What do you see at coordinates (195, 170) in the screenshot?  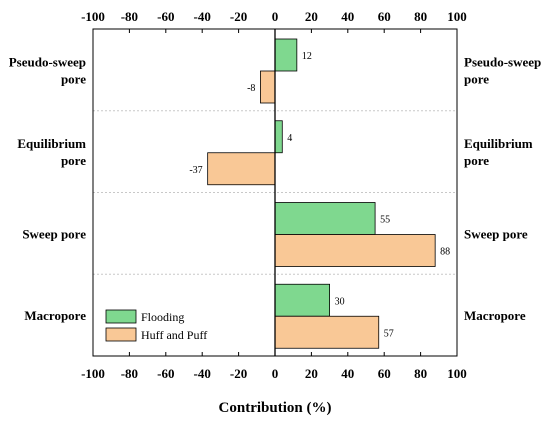 I see `data-label-huff-and-puff-equilibrium-pore: -37` at bounding box center [195, 170].